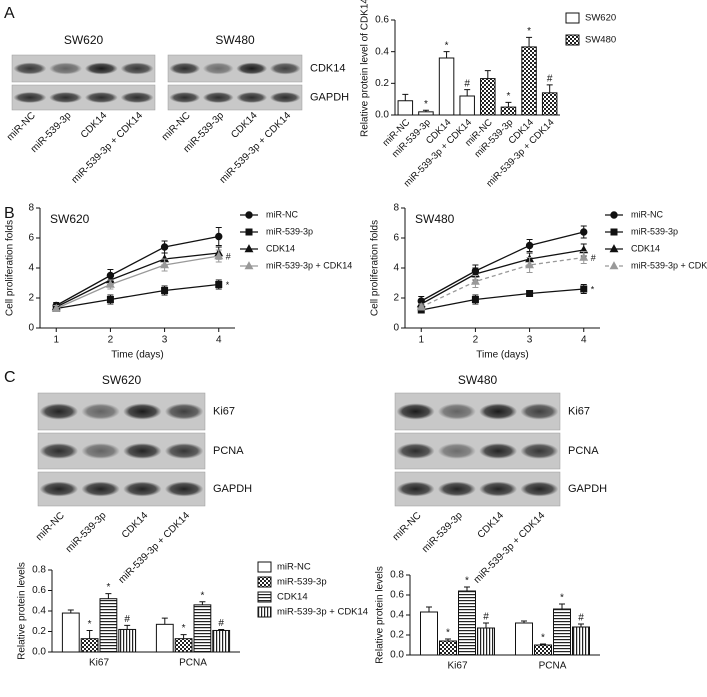  What do you see at coordinates (421, 340) in the screenshot?
I see `x-tick-label: 1` at bounding box center [421, 340].